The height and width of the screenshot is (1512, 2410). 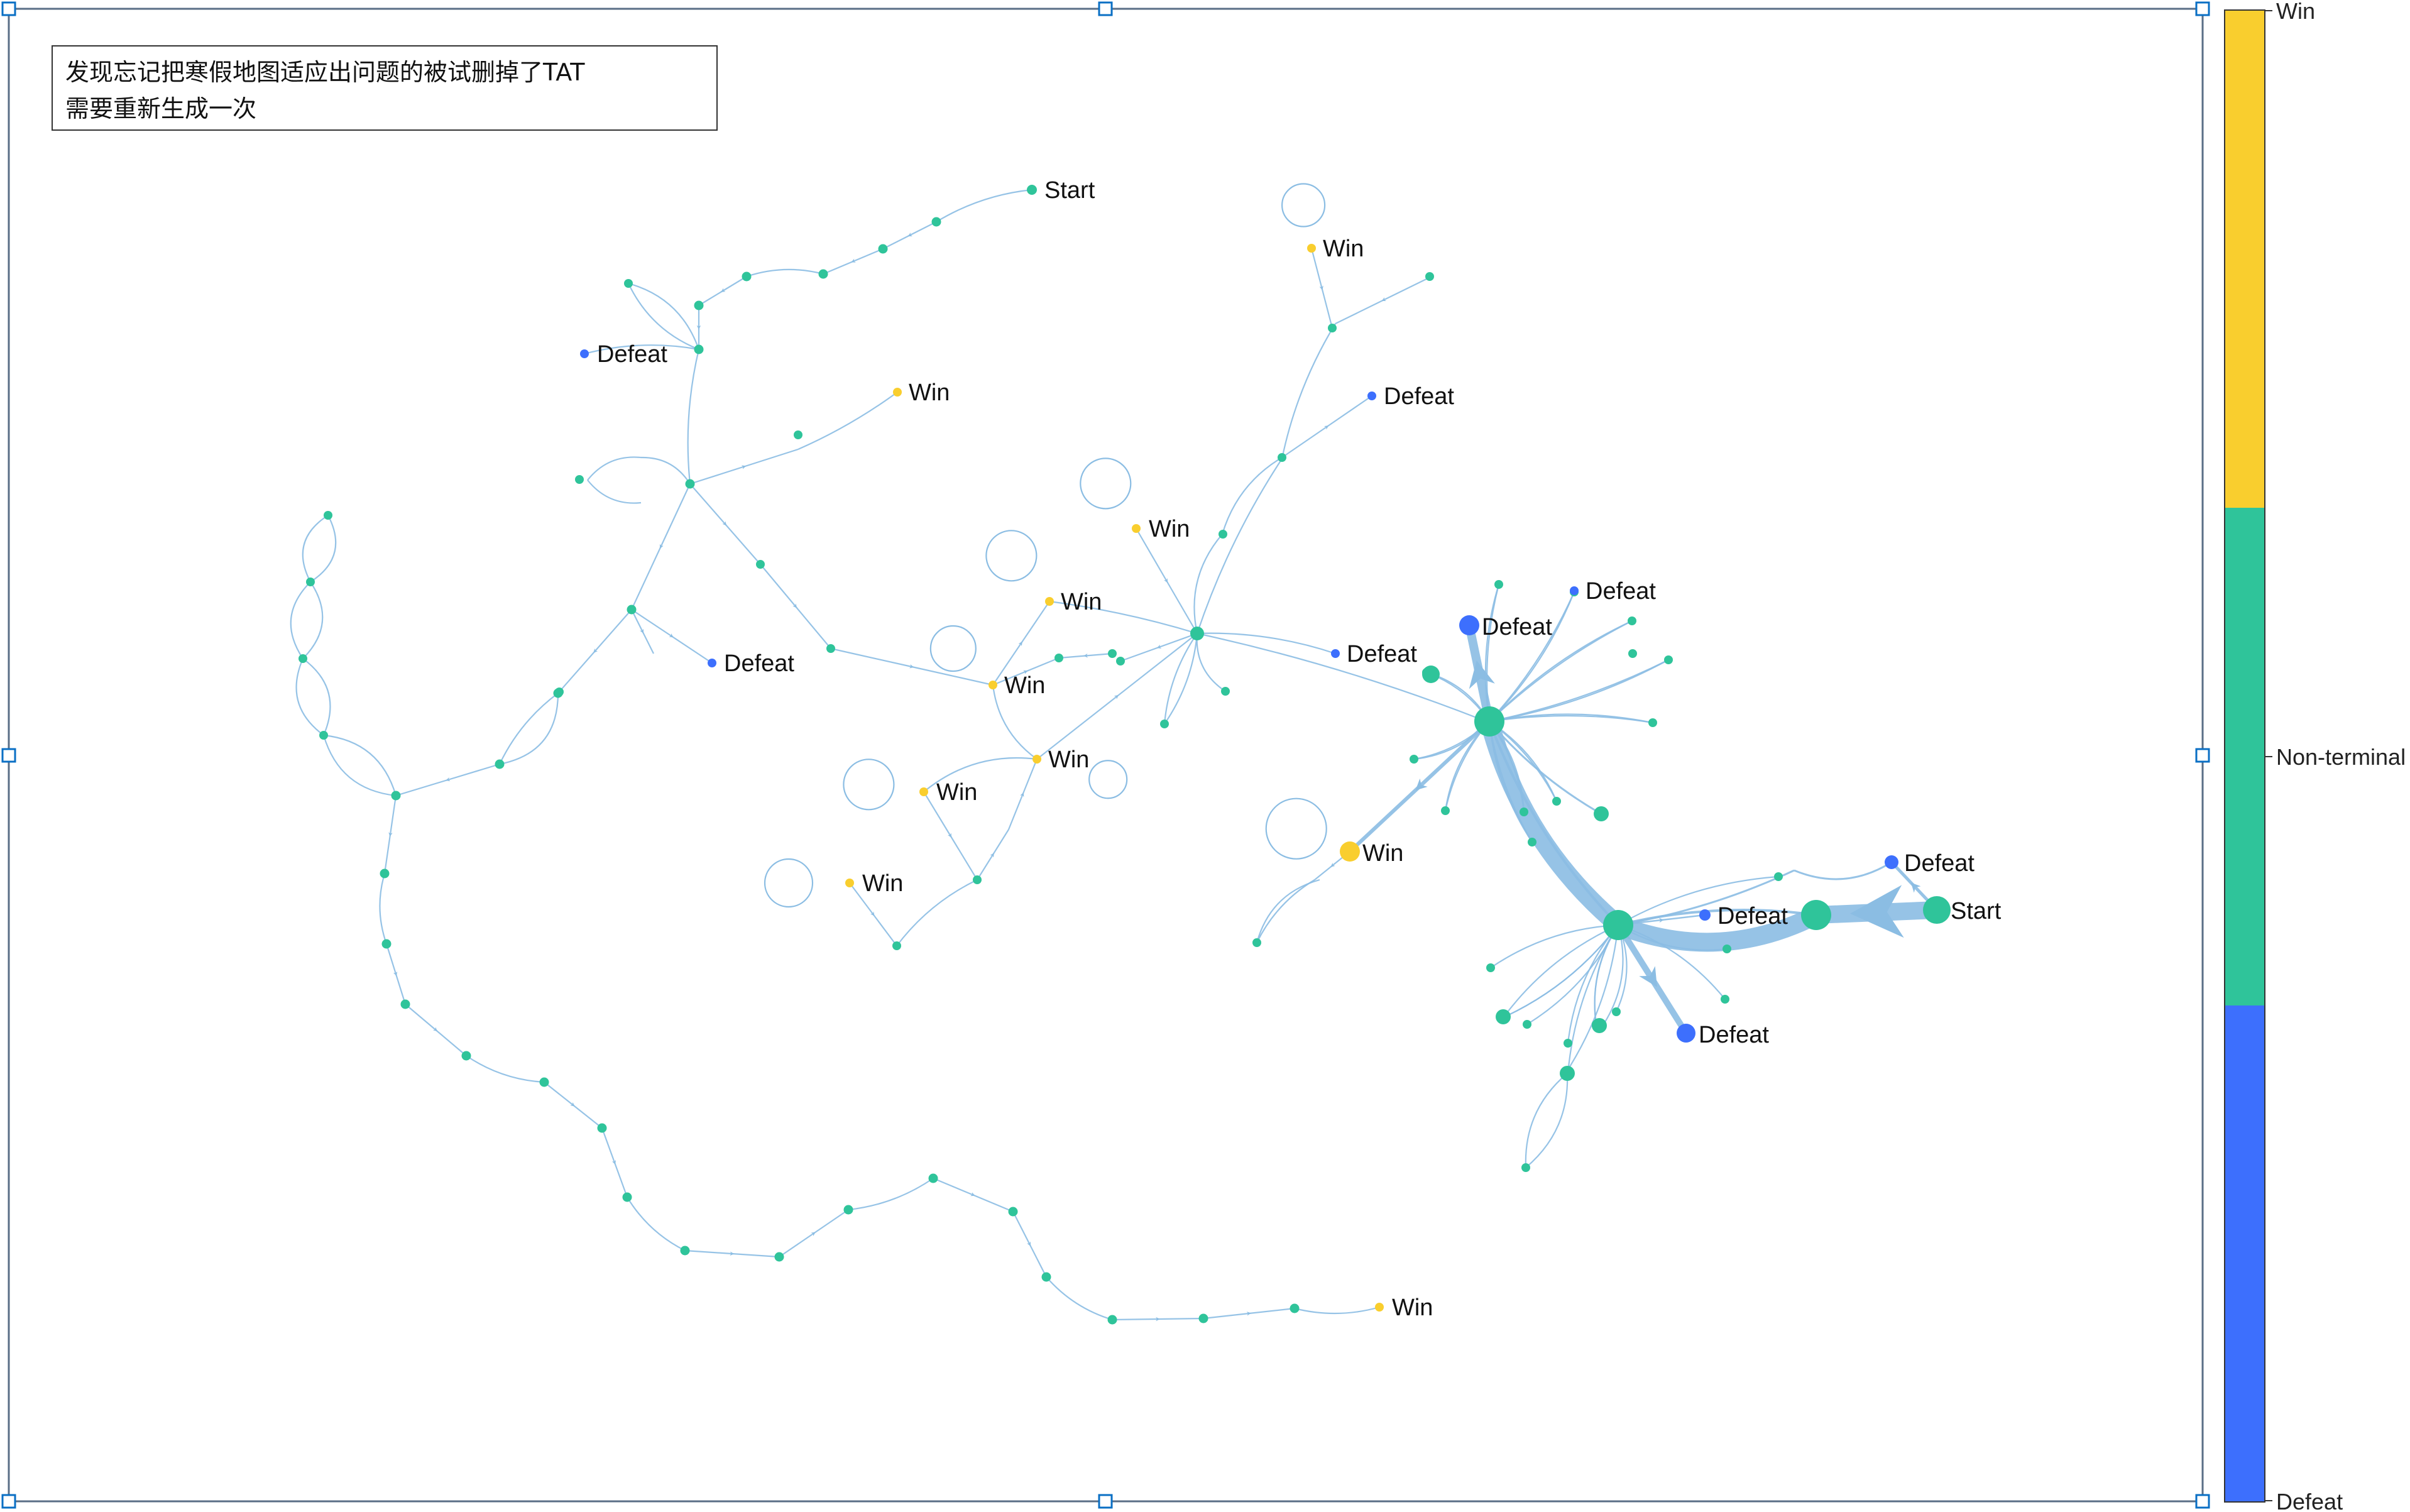 What do you see at coordinates (1816, 915) in the screenshot?
I see `hub-node-right` at bounding box center [1816, 915].